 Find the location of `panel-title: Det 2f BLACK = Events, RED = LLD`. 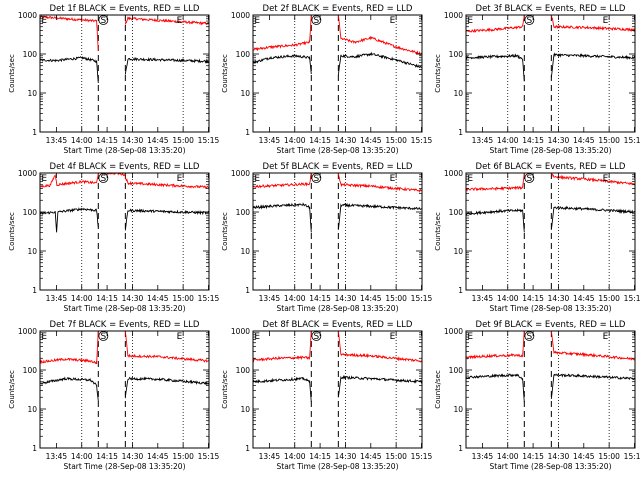

panel-title: Det 2f BLACK = Events, RED = LLD is located at coordinates (338, 9).